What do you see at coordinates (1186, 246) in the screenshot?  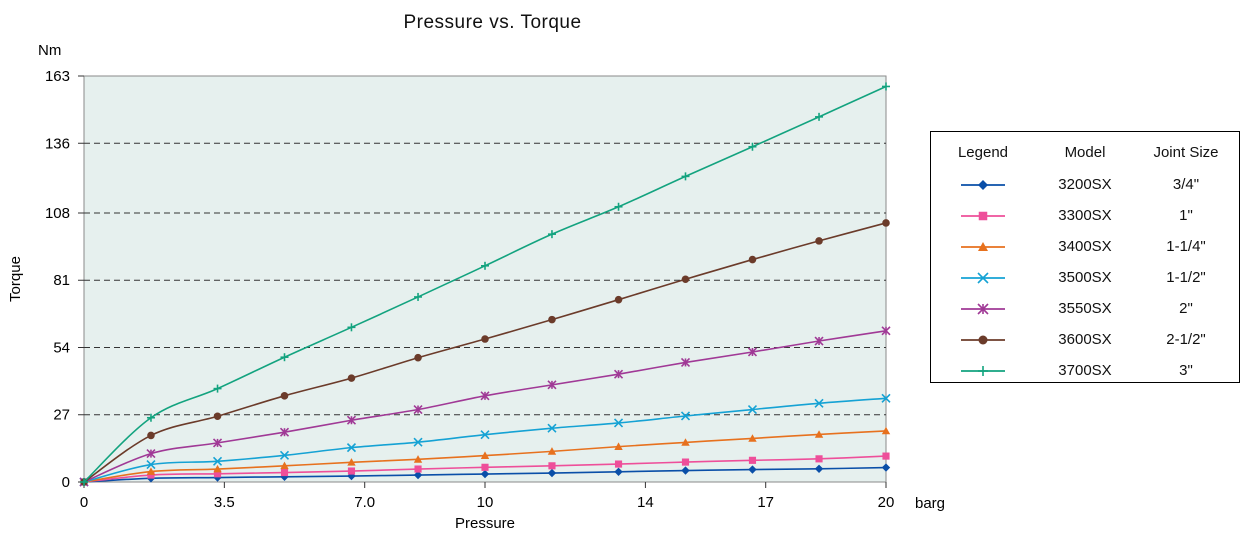 I see `legend-joint-size: 1-1/4"` at bounding box center [1186, 246].